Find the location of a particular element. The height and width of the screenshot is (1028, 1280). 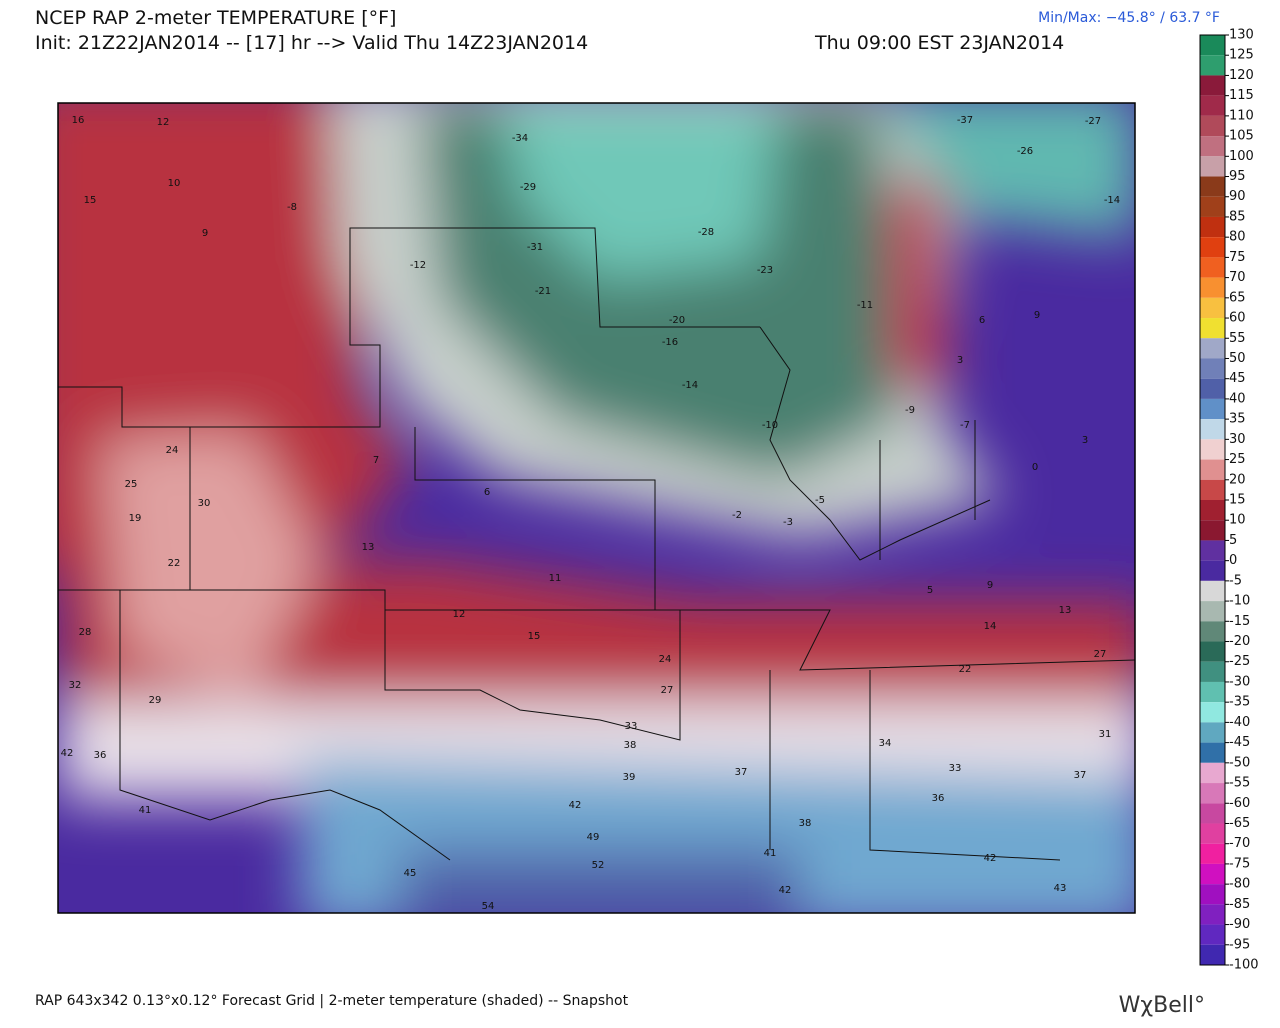

station-value: -31 is located at coordinates (535, 247).